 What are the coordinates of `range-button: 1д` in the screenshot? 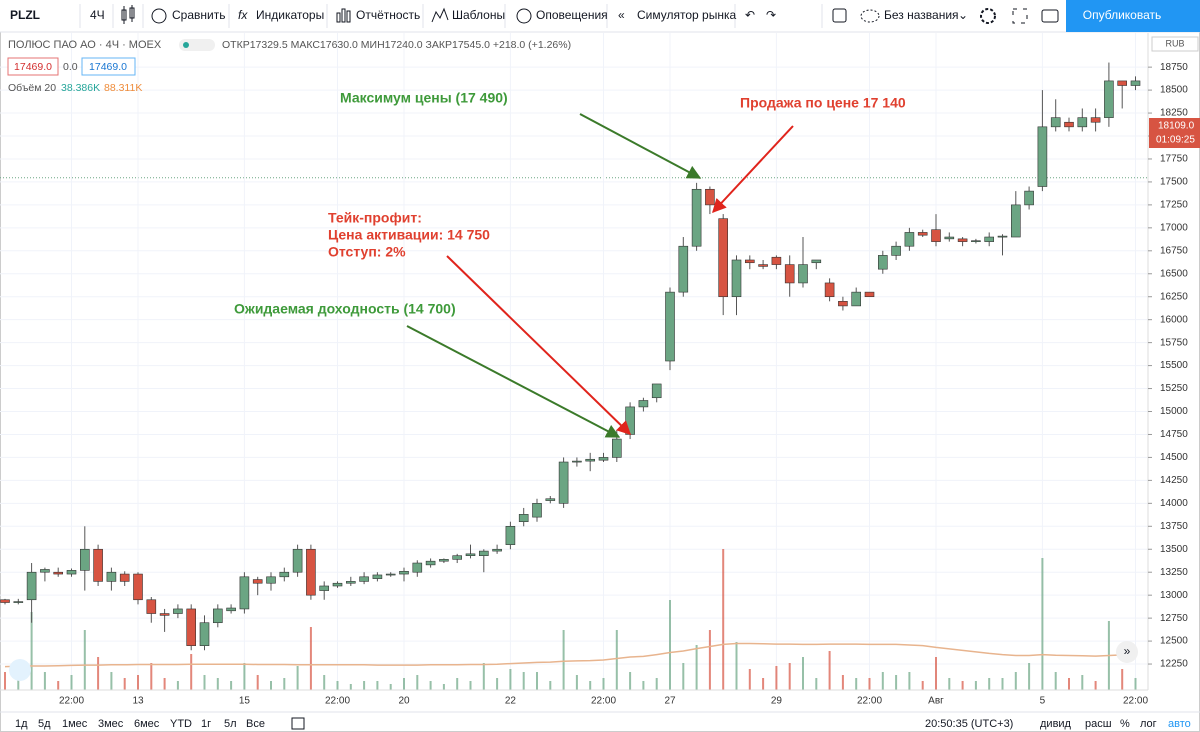 It's located at (21, 724).